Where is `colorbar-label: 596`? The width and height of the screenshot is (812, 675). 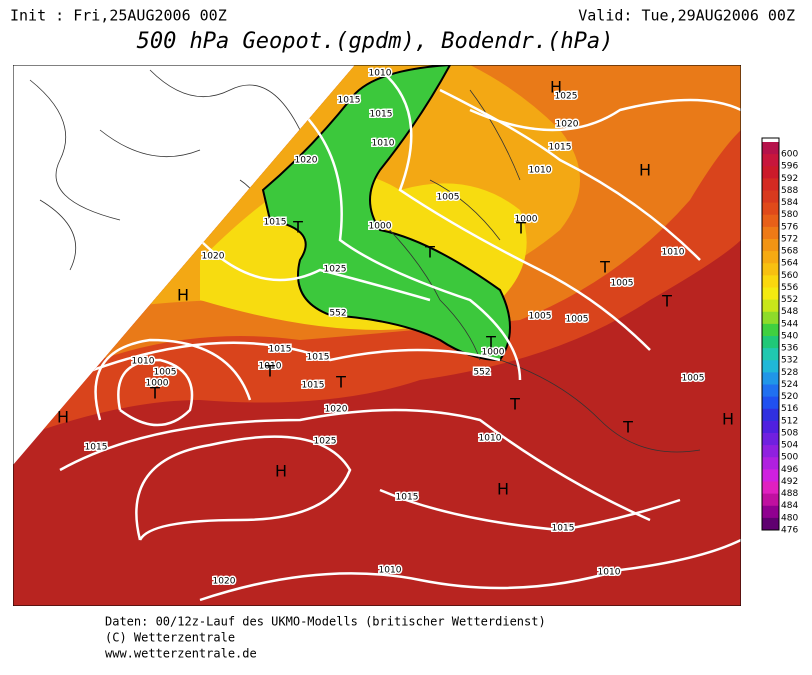 colorbar-label: 596 is located at coordinates (789, 167).